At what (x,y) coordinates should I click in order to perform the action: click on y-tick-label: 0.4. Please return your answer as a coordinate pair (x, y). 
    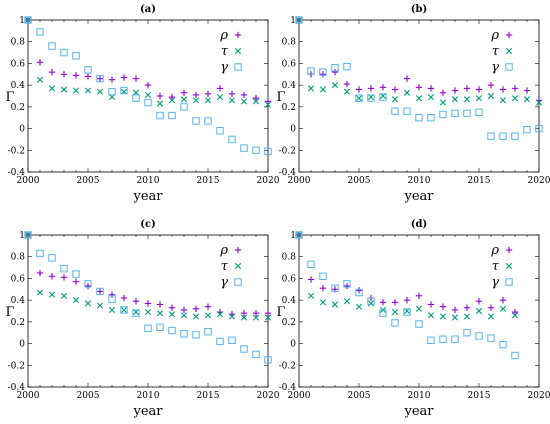
    Looking at the image, I should click on (289, 86).